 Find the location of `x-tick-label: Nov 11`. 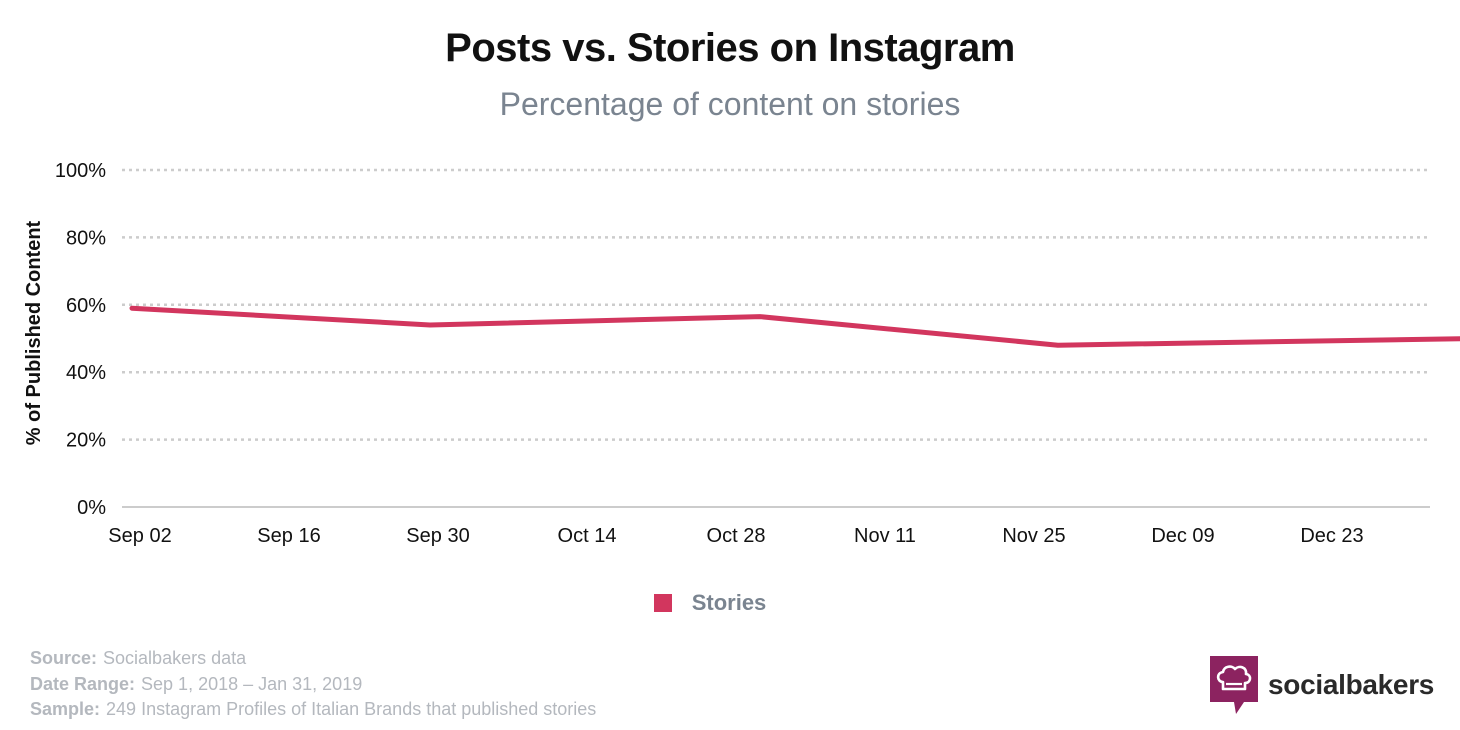

x-tick-label: Nov 11 is located at coordinates (885, 536).